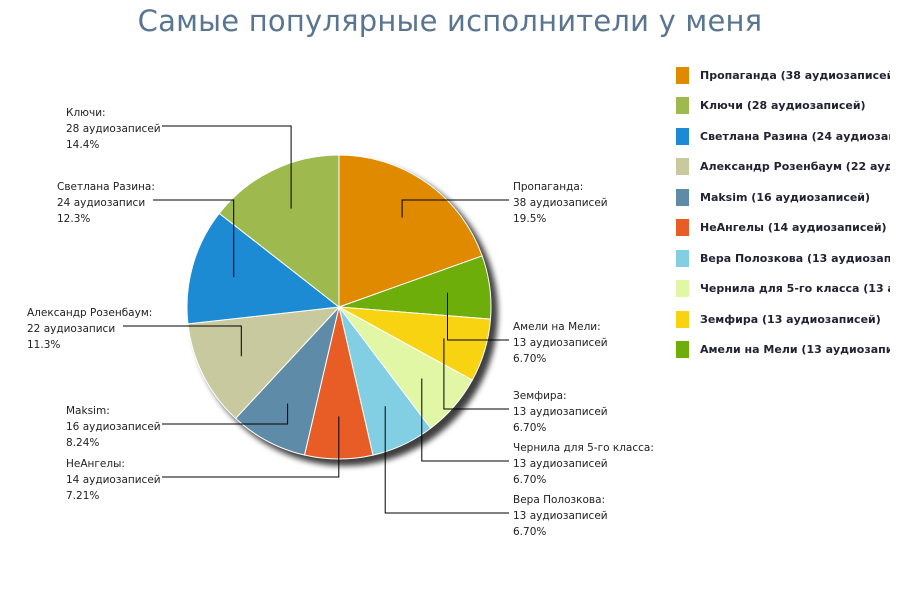 The image size is (900, 604). What do you see at coordinates (95, 464) in the screenshot?
I see `slice-label-name: НеАнгелы:` at bounding box center [95, 464].